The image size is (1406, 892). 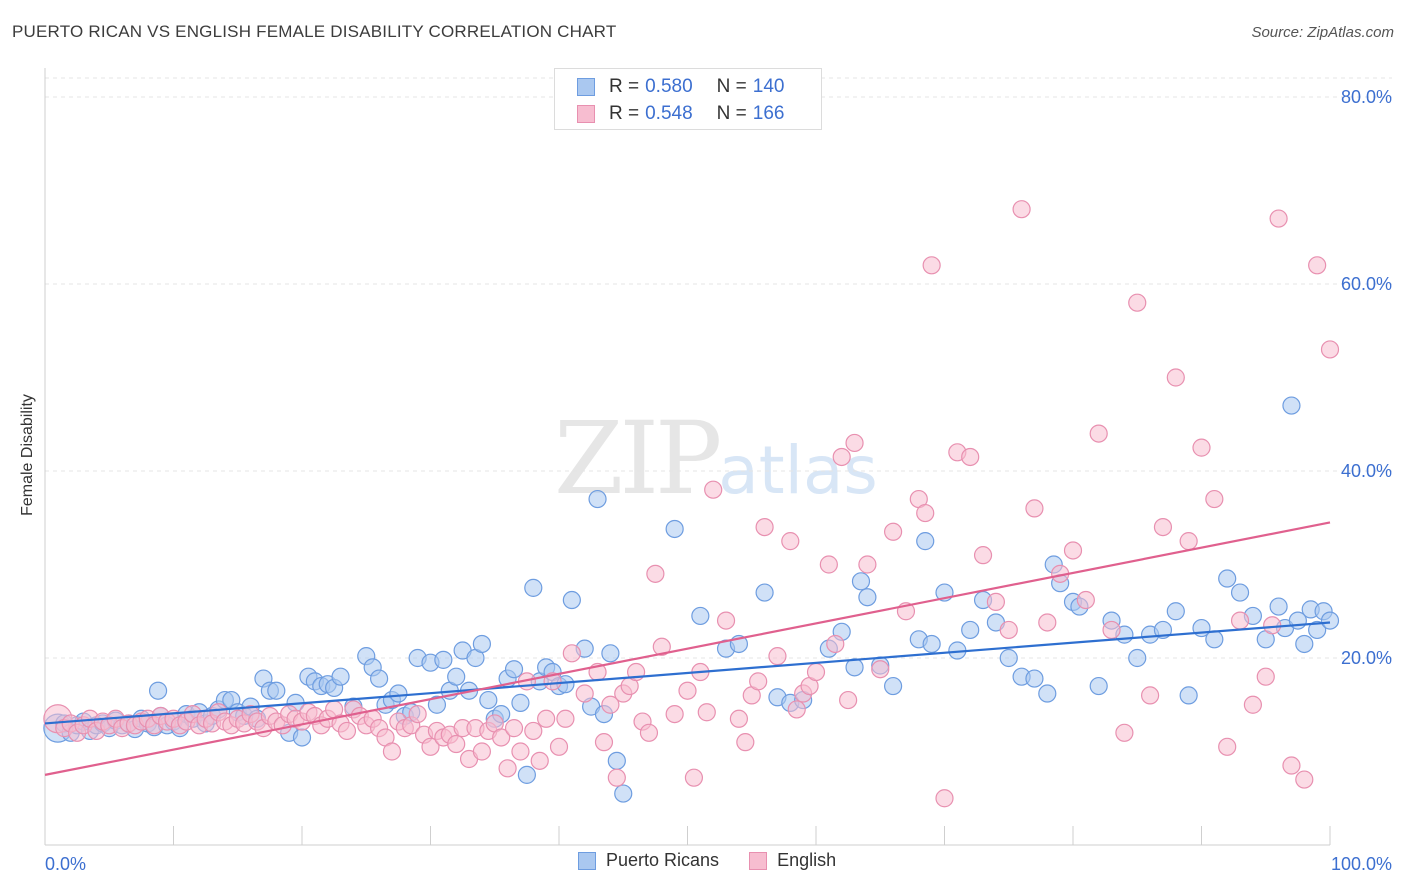 I want to click on y-tick-label: 60.0%, so click(x=1366, y=284).